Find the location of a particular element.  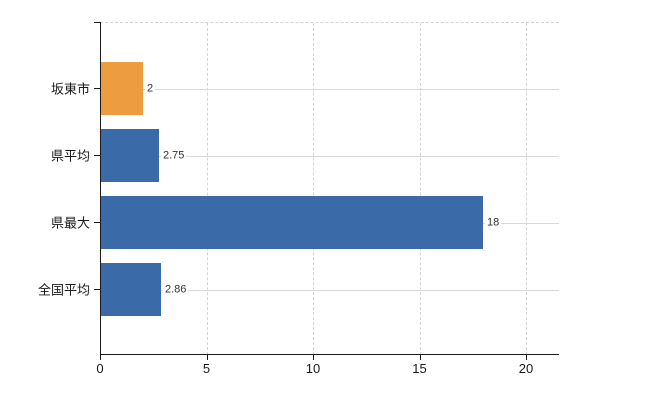

x-tick-label-15: 15 is located at coordinates (419, 368).